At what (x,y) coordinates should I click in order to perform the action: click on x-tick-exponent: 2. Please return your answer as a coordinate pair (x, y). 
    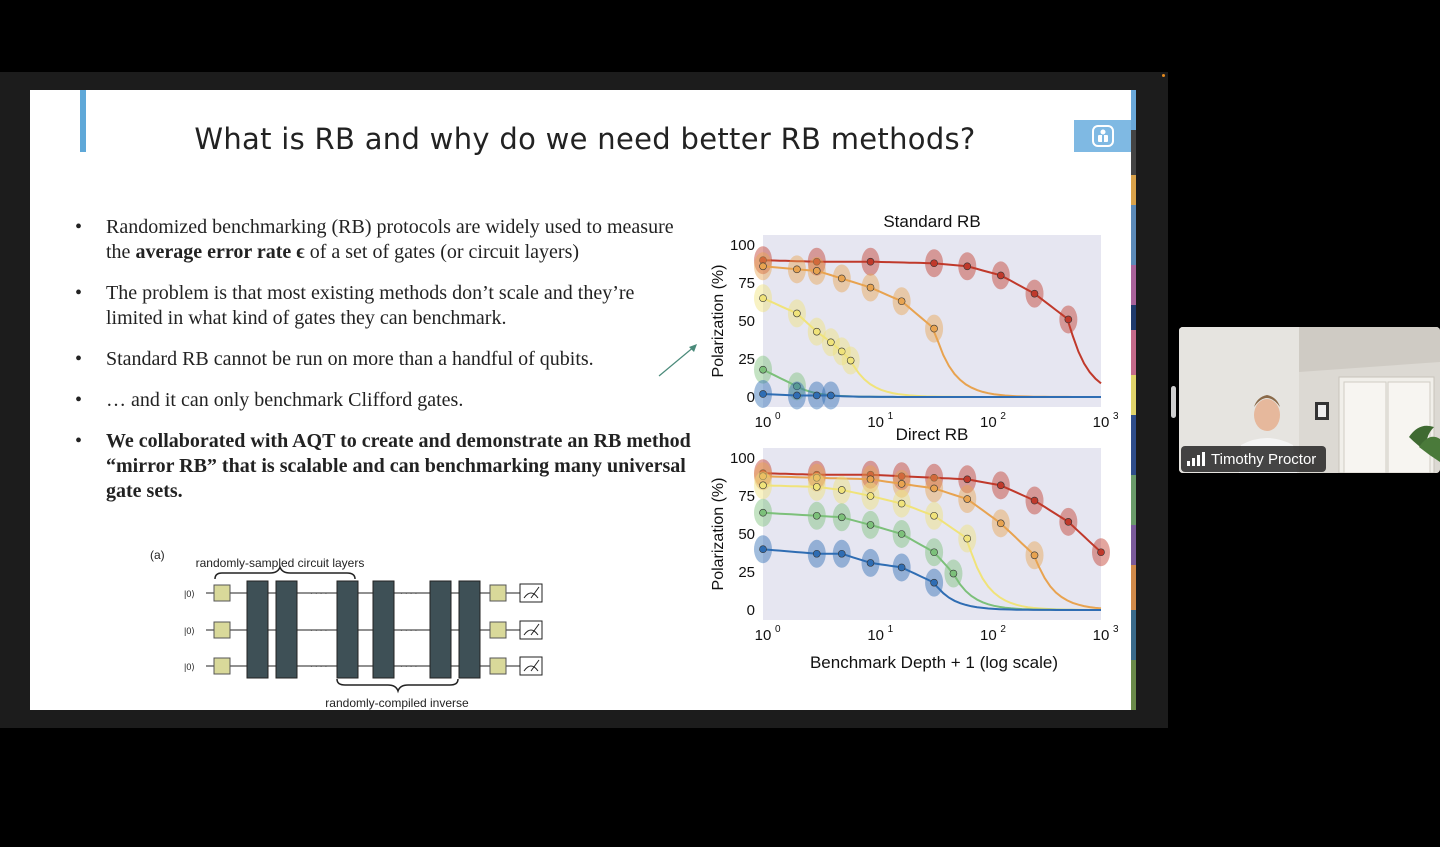
    Looking at the image, I should click on (1003, 629).